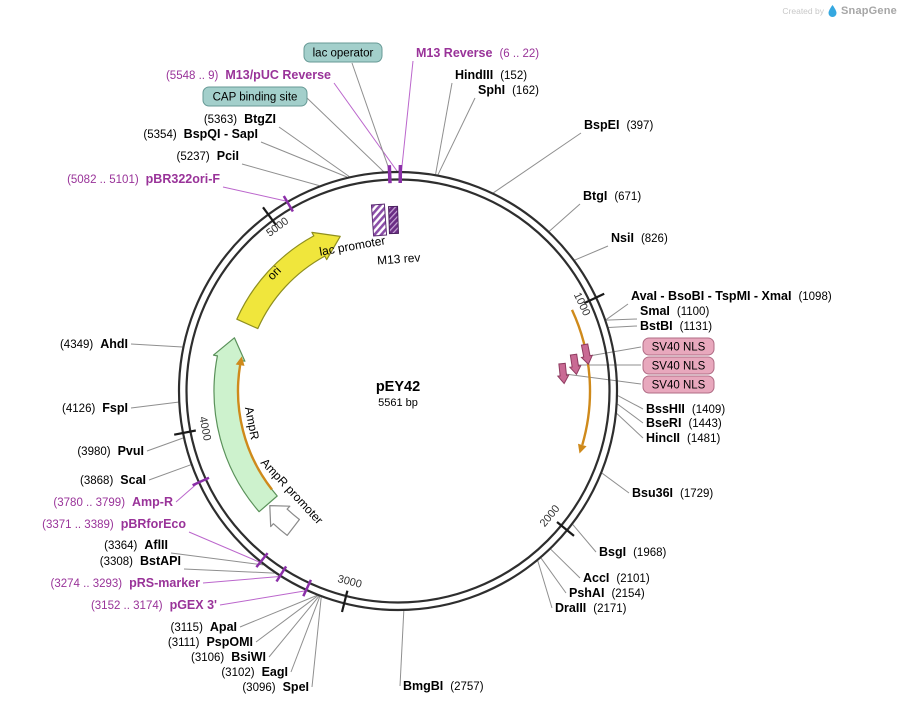  What do you see at coordinates (398, 387) in the screenshot?
I see `plasmid-name: pEY42` at bounding box center [398, 387].